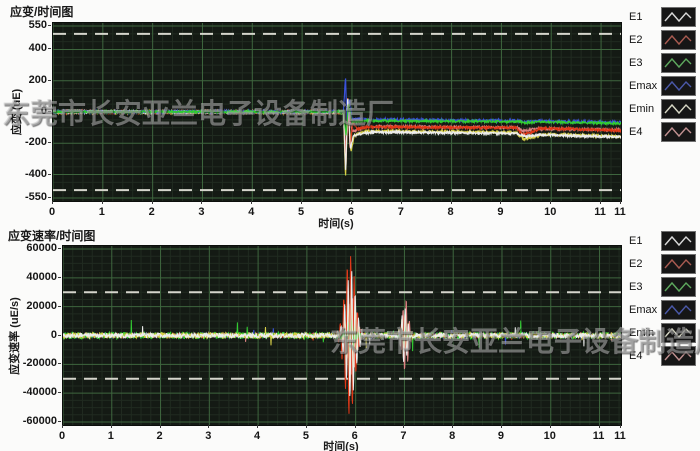 The height and width of the screenshot is (451, 700). What do you see at coordinates (39, 392) in the screenshot?
I see `y-tick-label: -40000` at bounding box center [39, 392].